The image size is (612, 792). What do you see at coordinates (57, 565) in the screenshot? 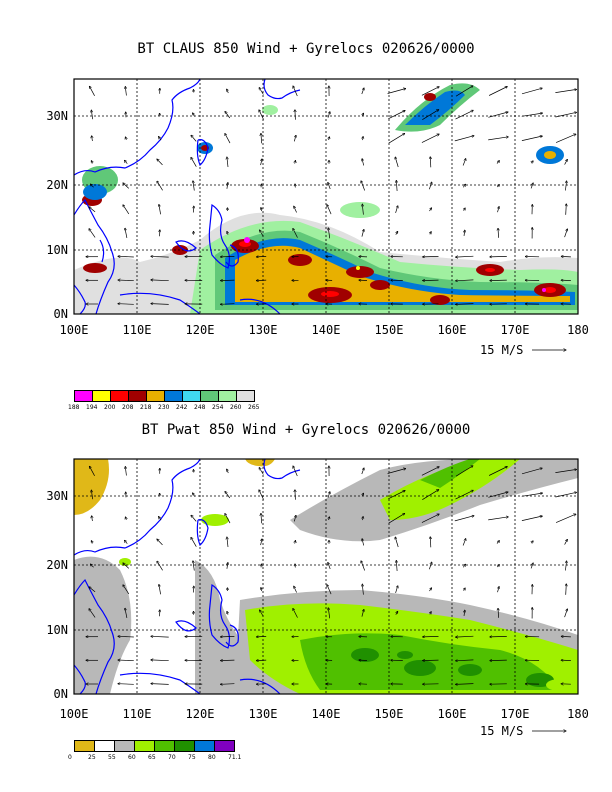
I see `panel2-lat-label: 20N` at bounding box center [57, 565].